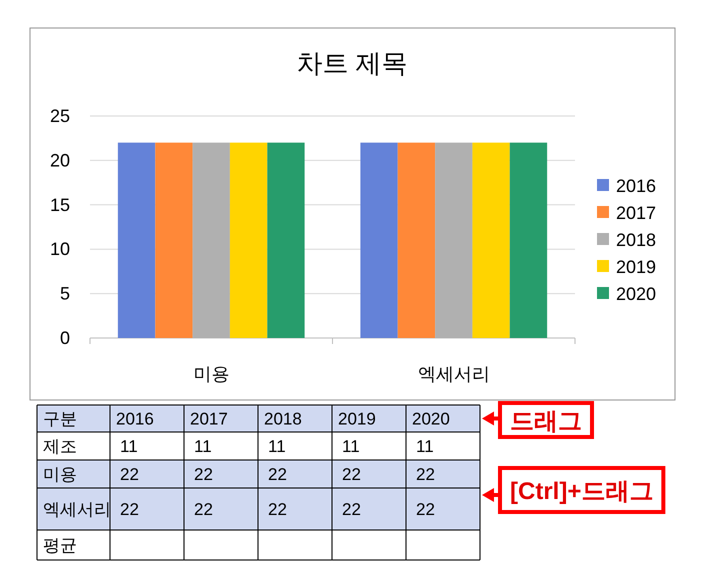 The height and width of the screenshot is (584, 728). I want to click on text: 드래그, so click(546, 421).